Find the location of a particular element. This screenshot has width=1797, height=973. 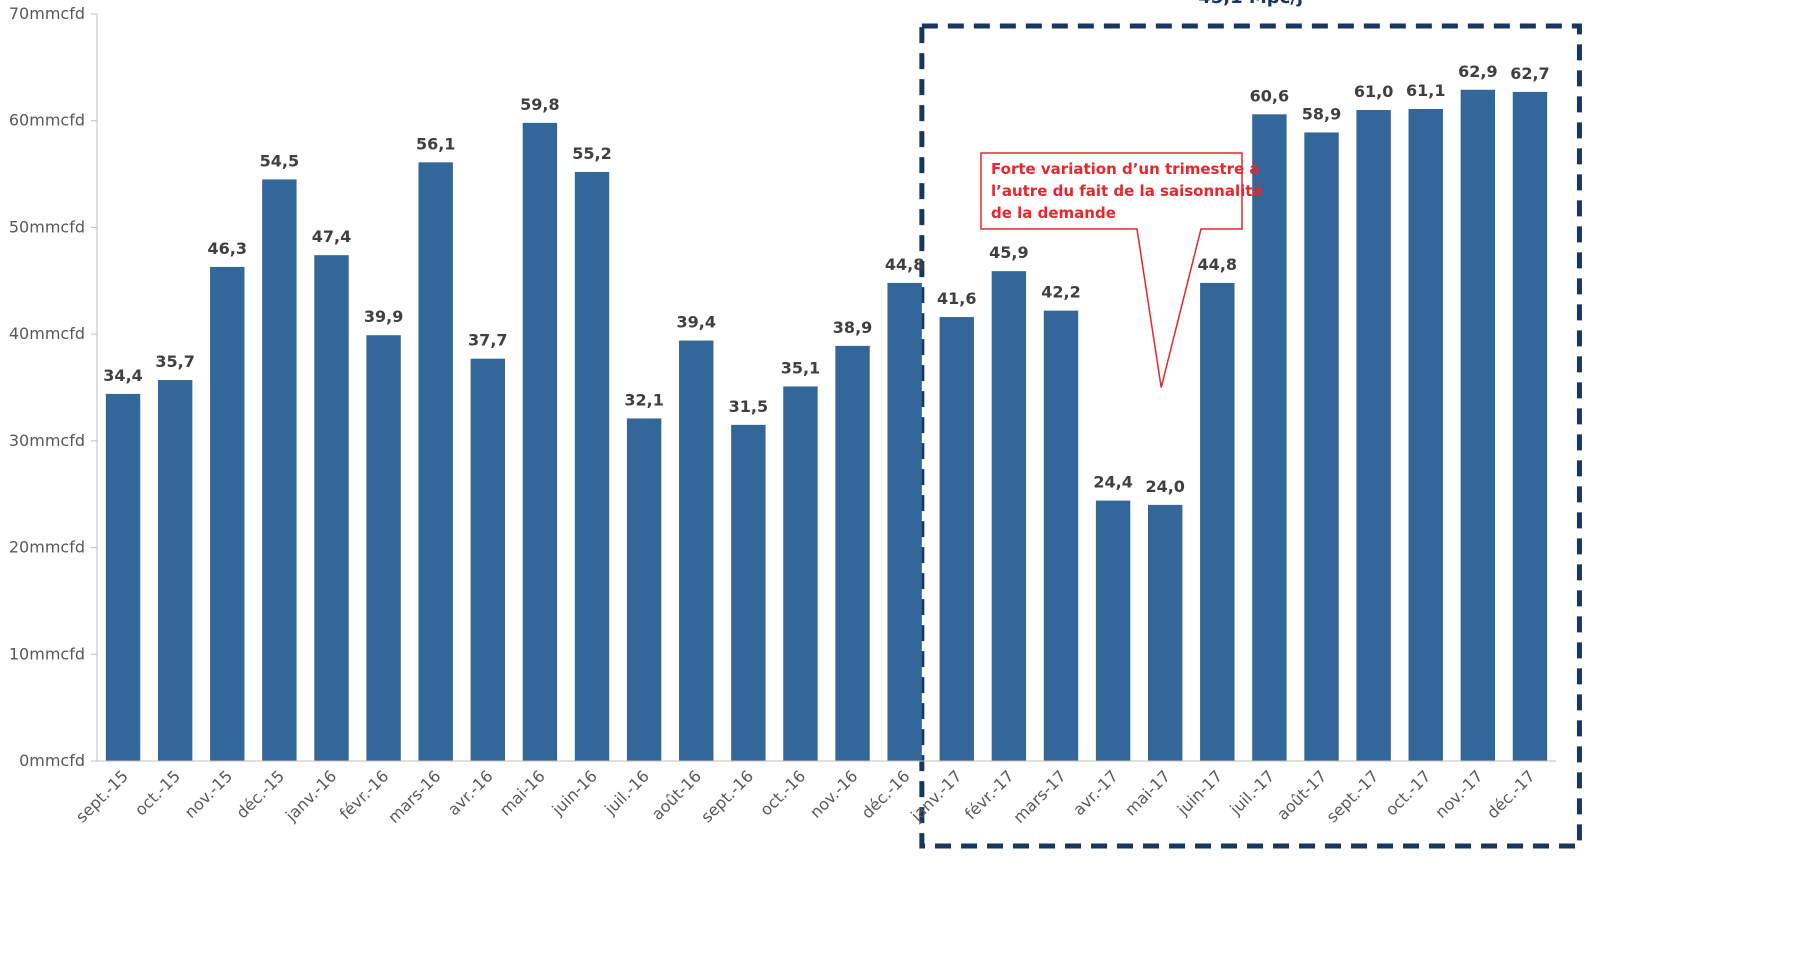

data-label: 38,9 is located at coordinates (852, 327).